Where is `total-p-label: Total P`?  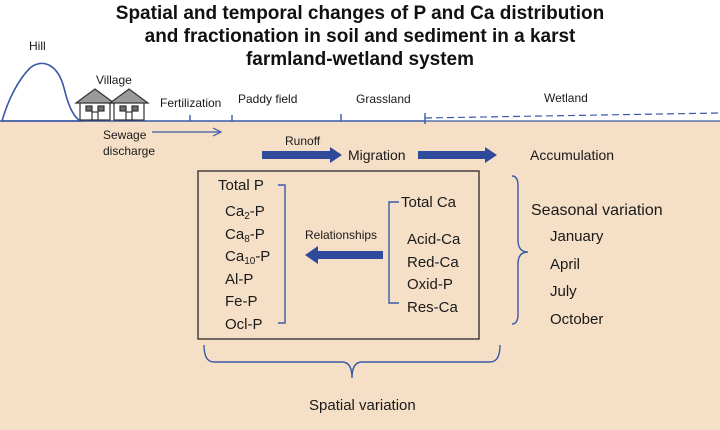 total-p-label: Total P is located at coordinates (241, 185).